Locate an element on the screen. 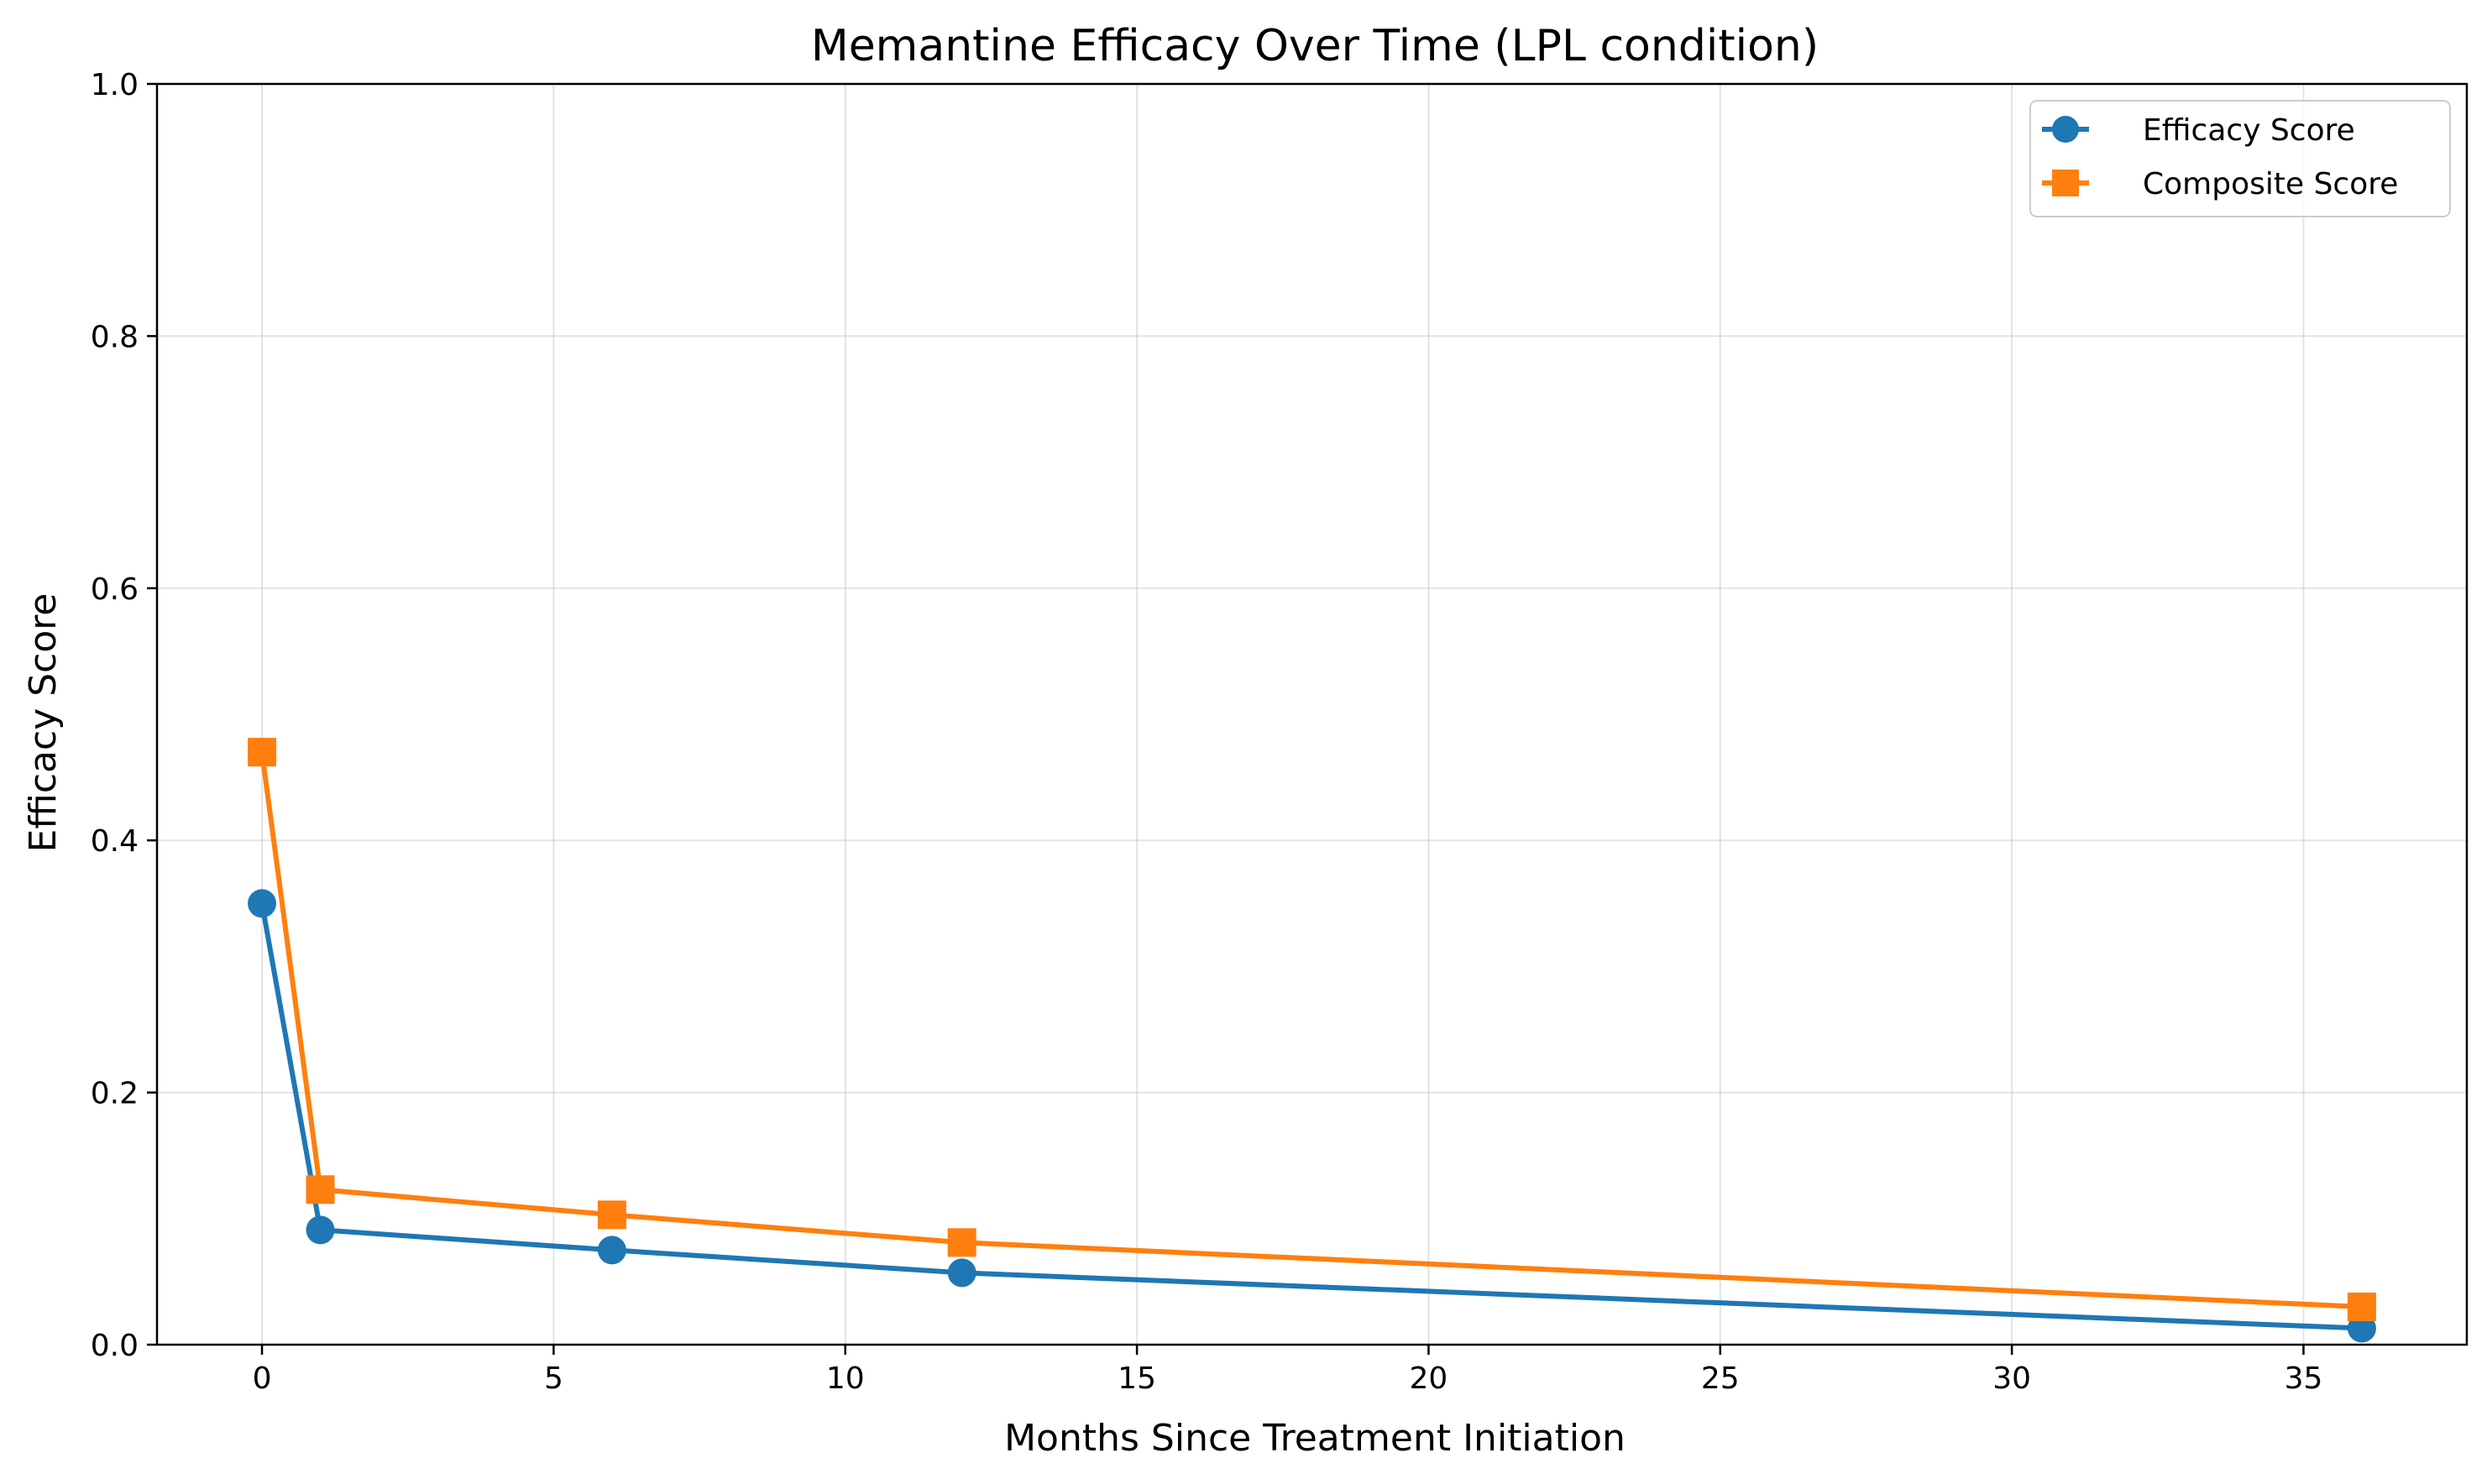  legend-label-composite: Composite Score is located at coordinates (2270, 184).